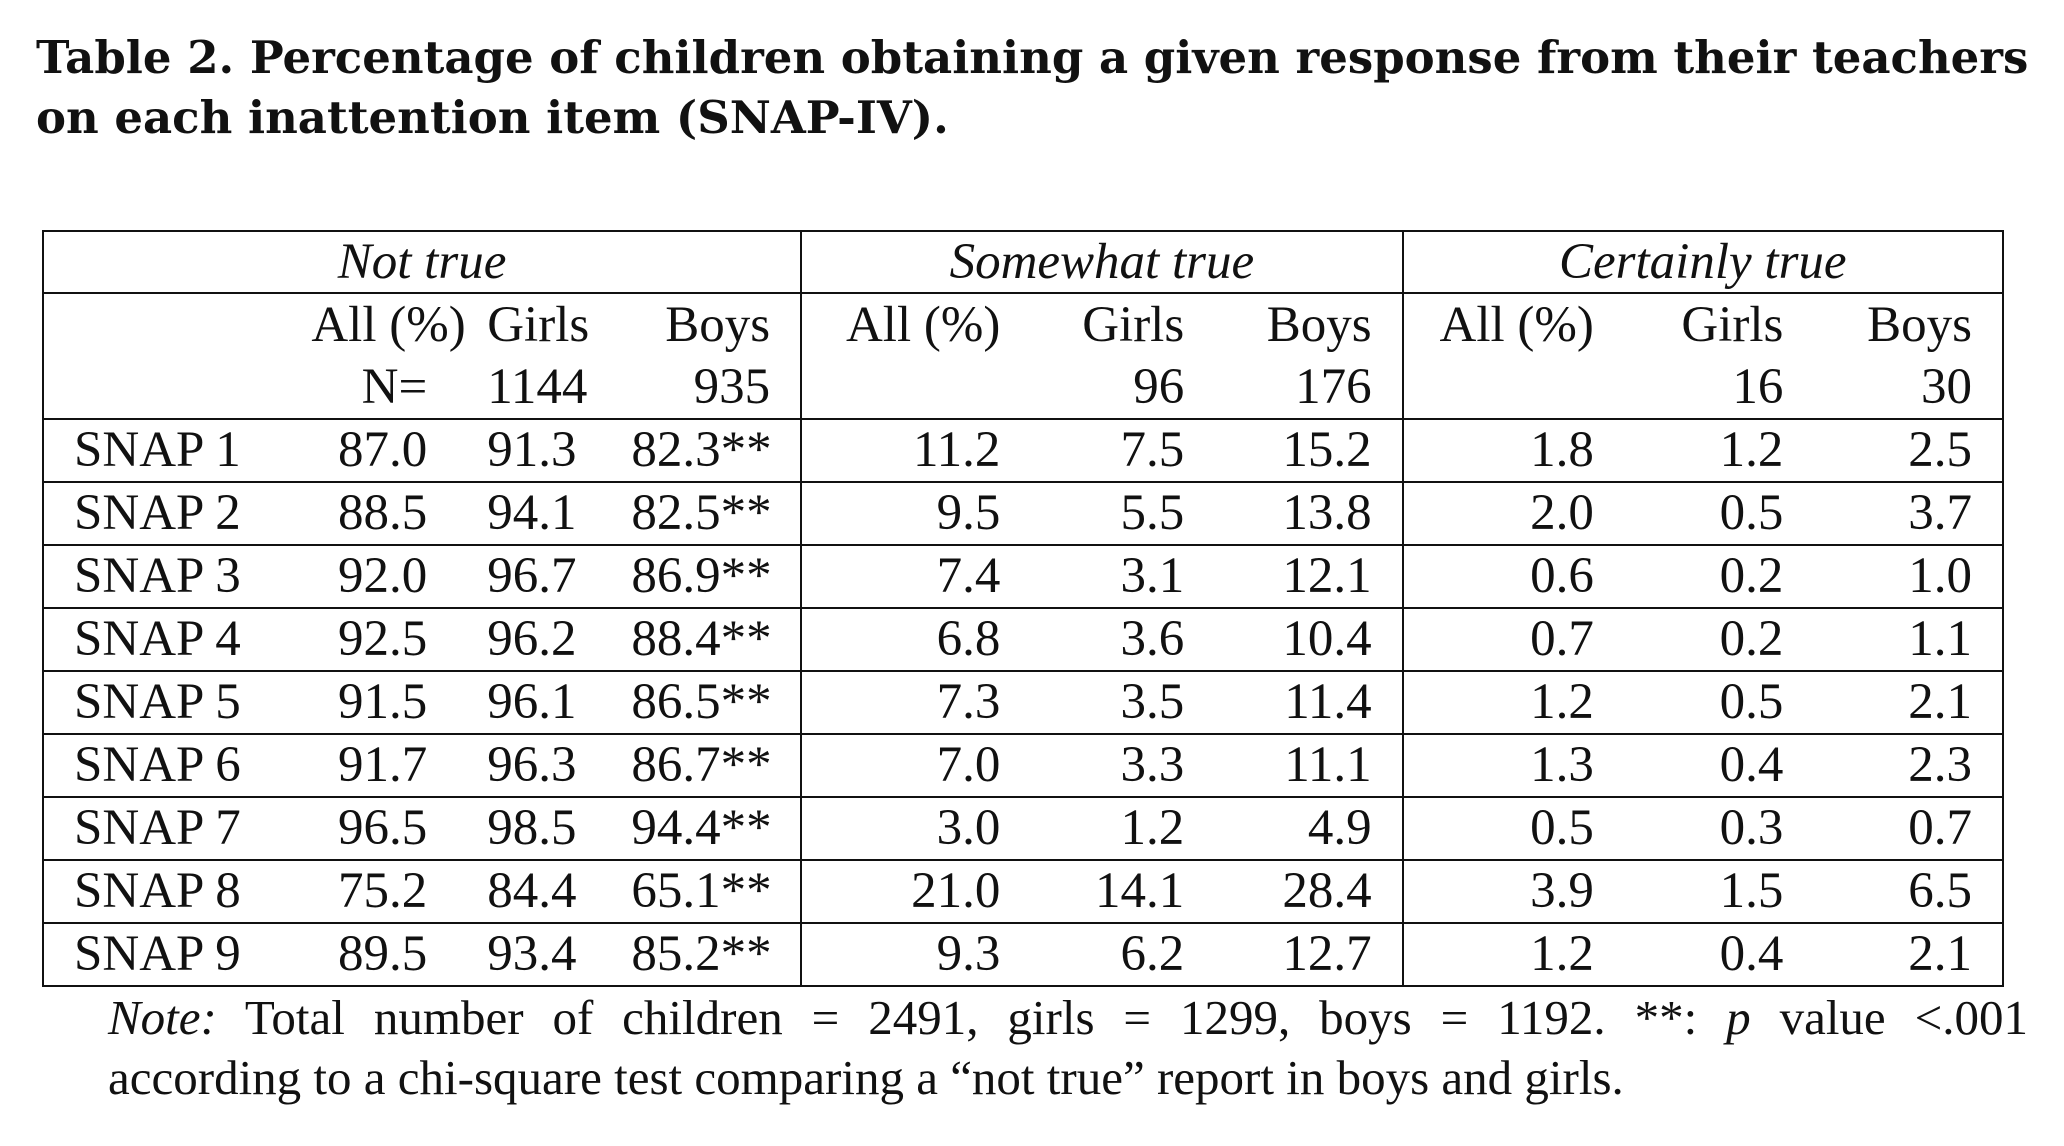 This screenshot has height=1146, width=2064. What do you see at coordinates (701, 828) in the screenshot?
I see `cell-not-true-boys: 94.4**` at bounding box center [701, 828].